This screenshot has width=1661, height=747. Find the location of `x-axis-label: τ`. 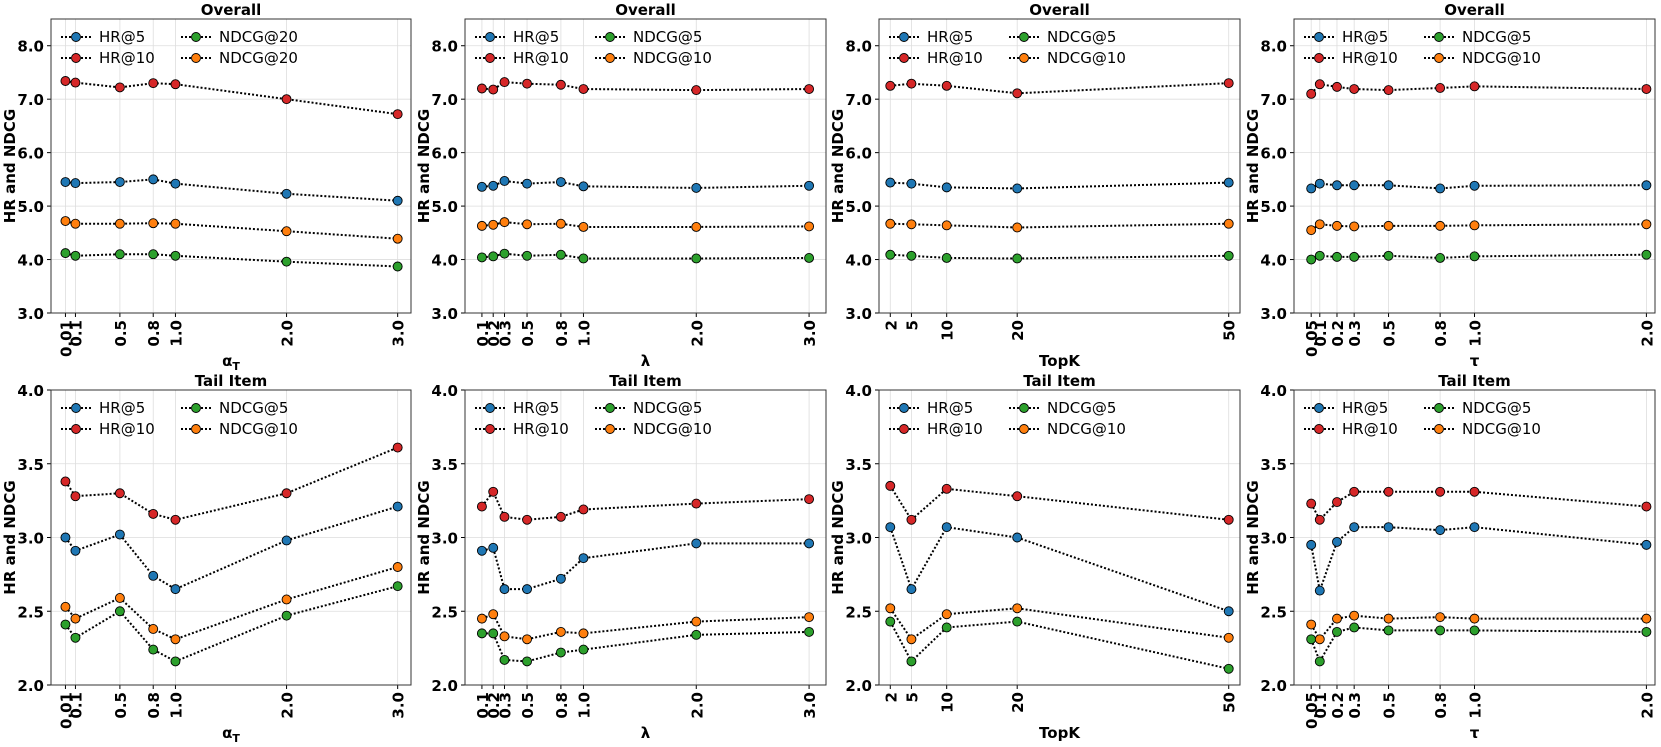

x-axis-label: τ is located at coordinates (1475, 361).